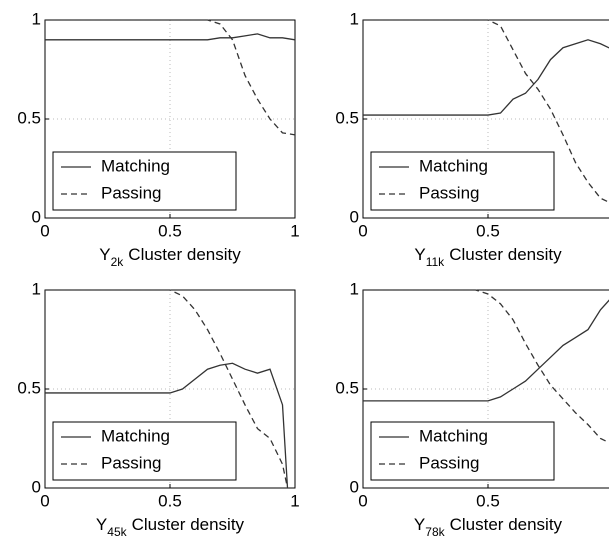 This screenshot has width=609, height=542. I want to click on x-axis-label: Y2k Cluster density, so click(170, 257).